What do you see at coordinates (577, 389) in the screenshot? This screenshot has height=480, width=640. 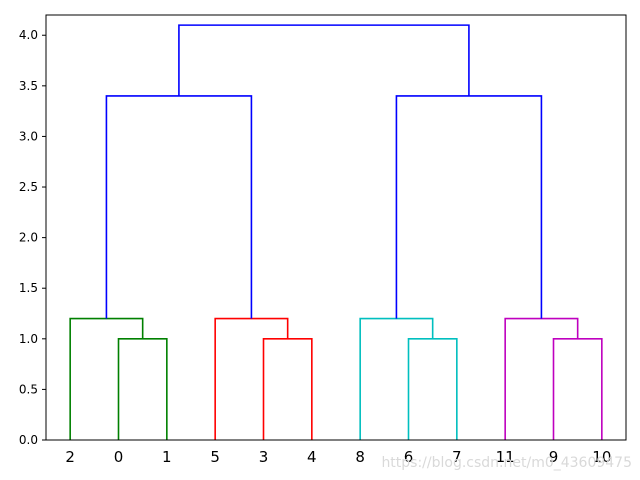 I see `dendrogram-link-c7` at bounding box center [577, 389].